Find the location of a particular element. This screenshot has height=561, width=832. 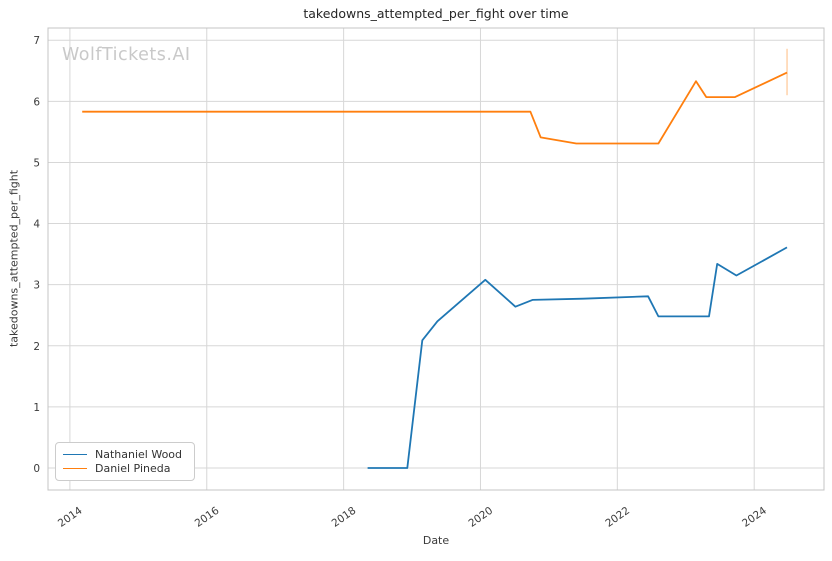

legend-swatch-nathaniel-wood is located at coordinates (75, 454).